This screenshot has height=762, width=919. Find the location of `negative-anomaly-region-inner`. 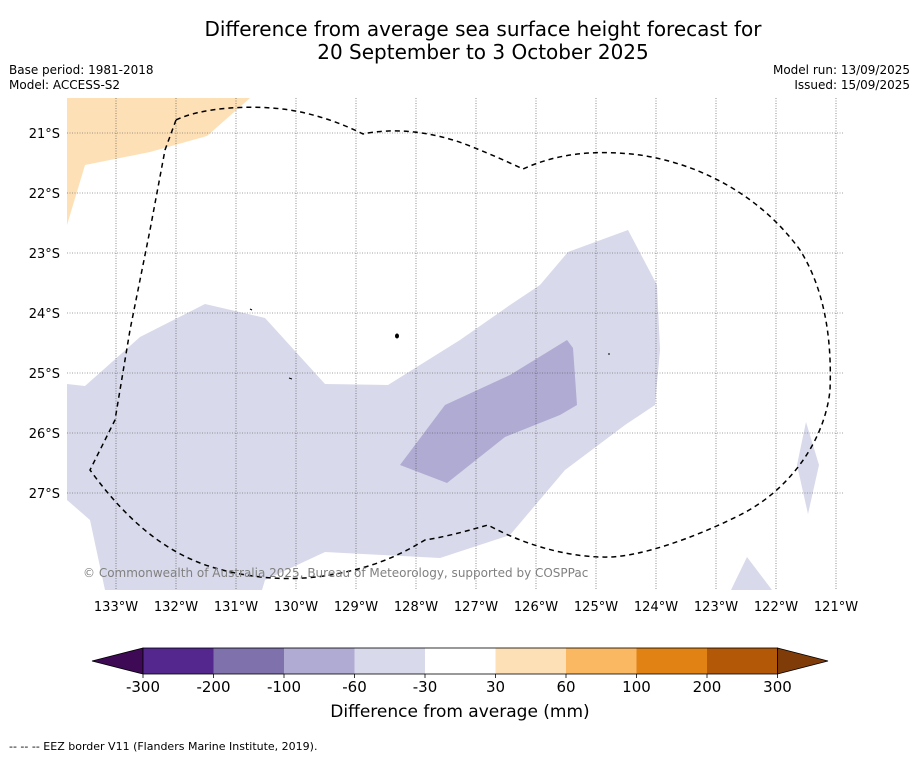

negative-anomaly-region-inner is located at coordinates (488, 411).